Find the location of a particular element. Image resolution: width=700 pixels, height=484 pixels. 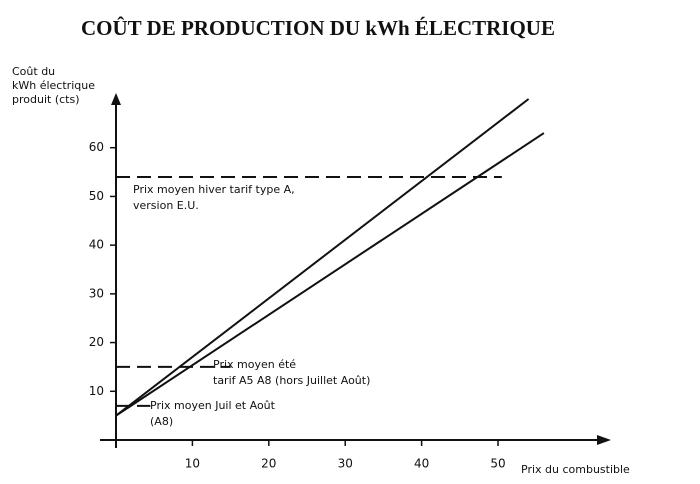

annotation: Prix moyen été is located at coordinates (254, 364).